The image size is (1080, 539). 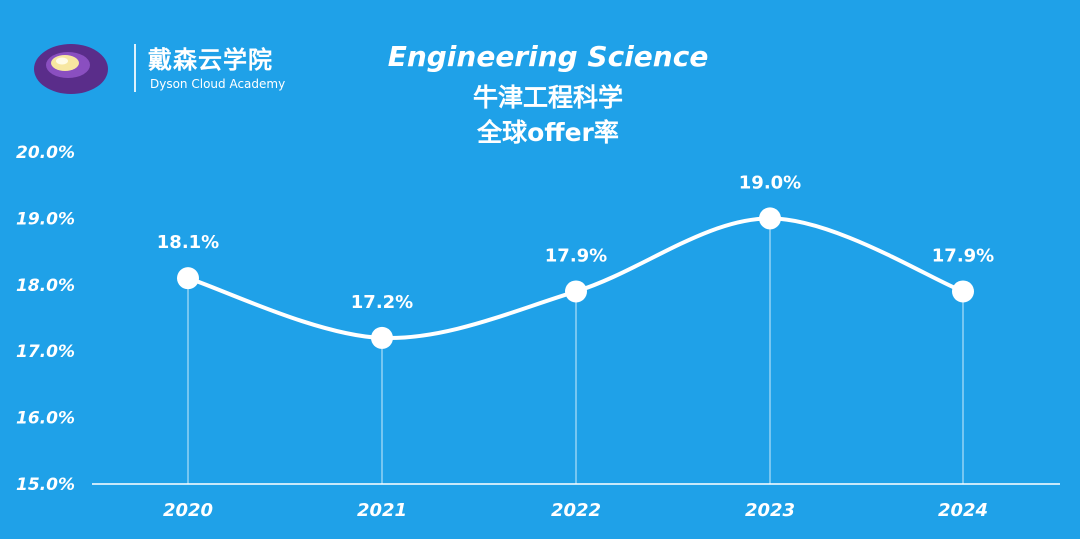 I want to click on x-tick-label: 2022, so click(x=576, y=510).